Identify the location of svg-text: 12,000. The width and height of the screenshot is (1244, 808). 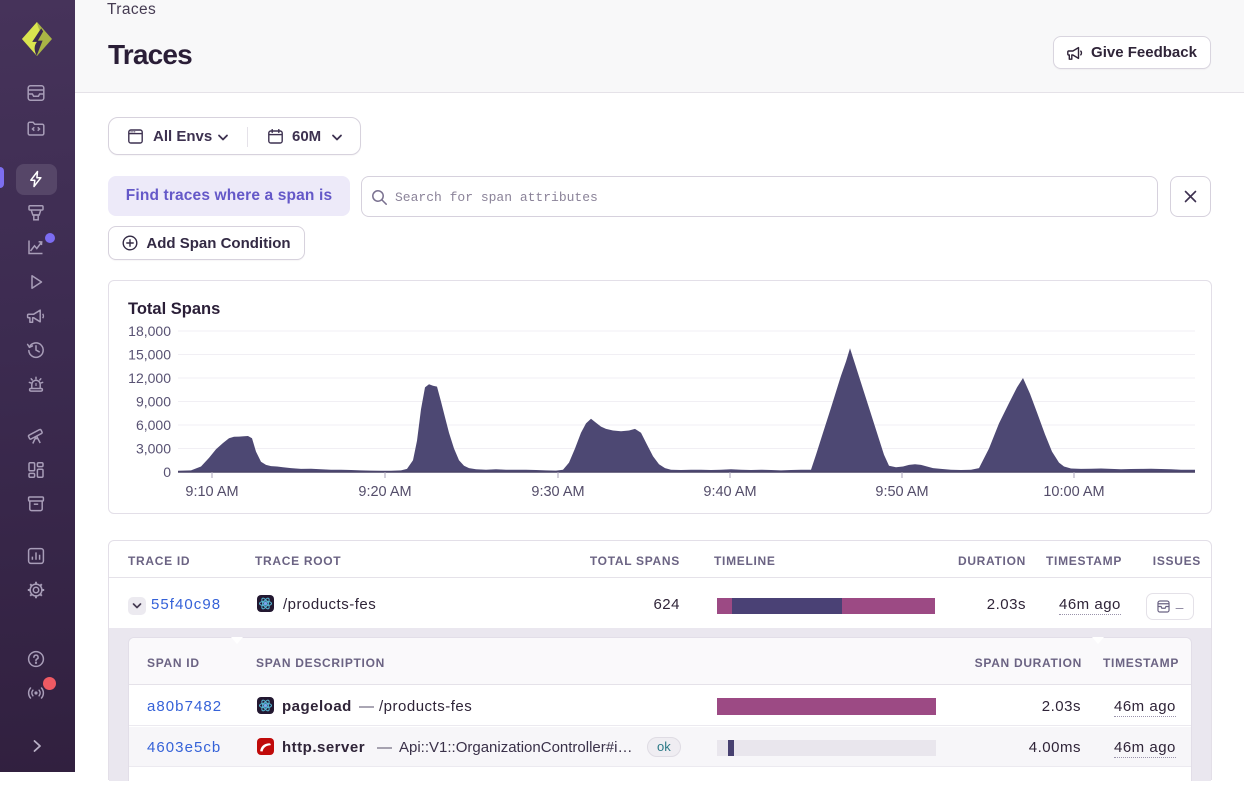
(149, 378).